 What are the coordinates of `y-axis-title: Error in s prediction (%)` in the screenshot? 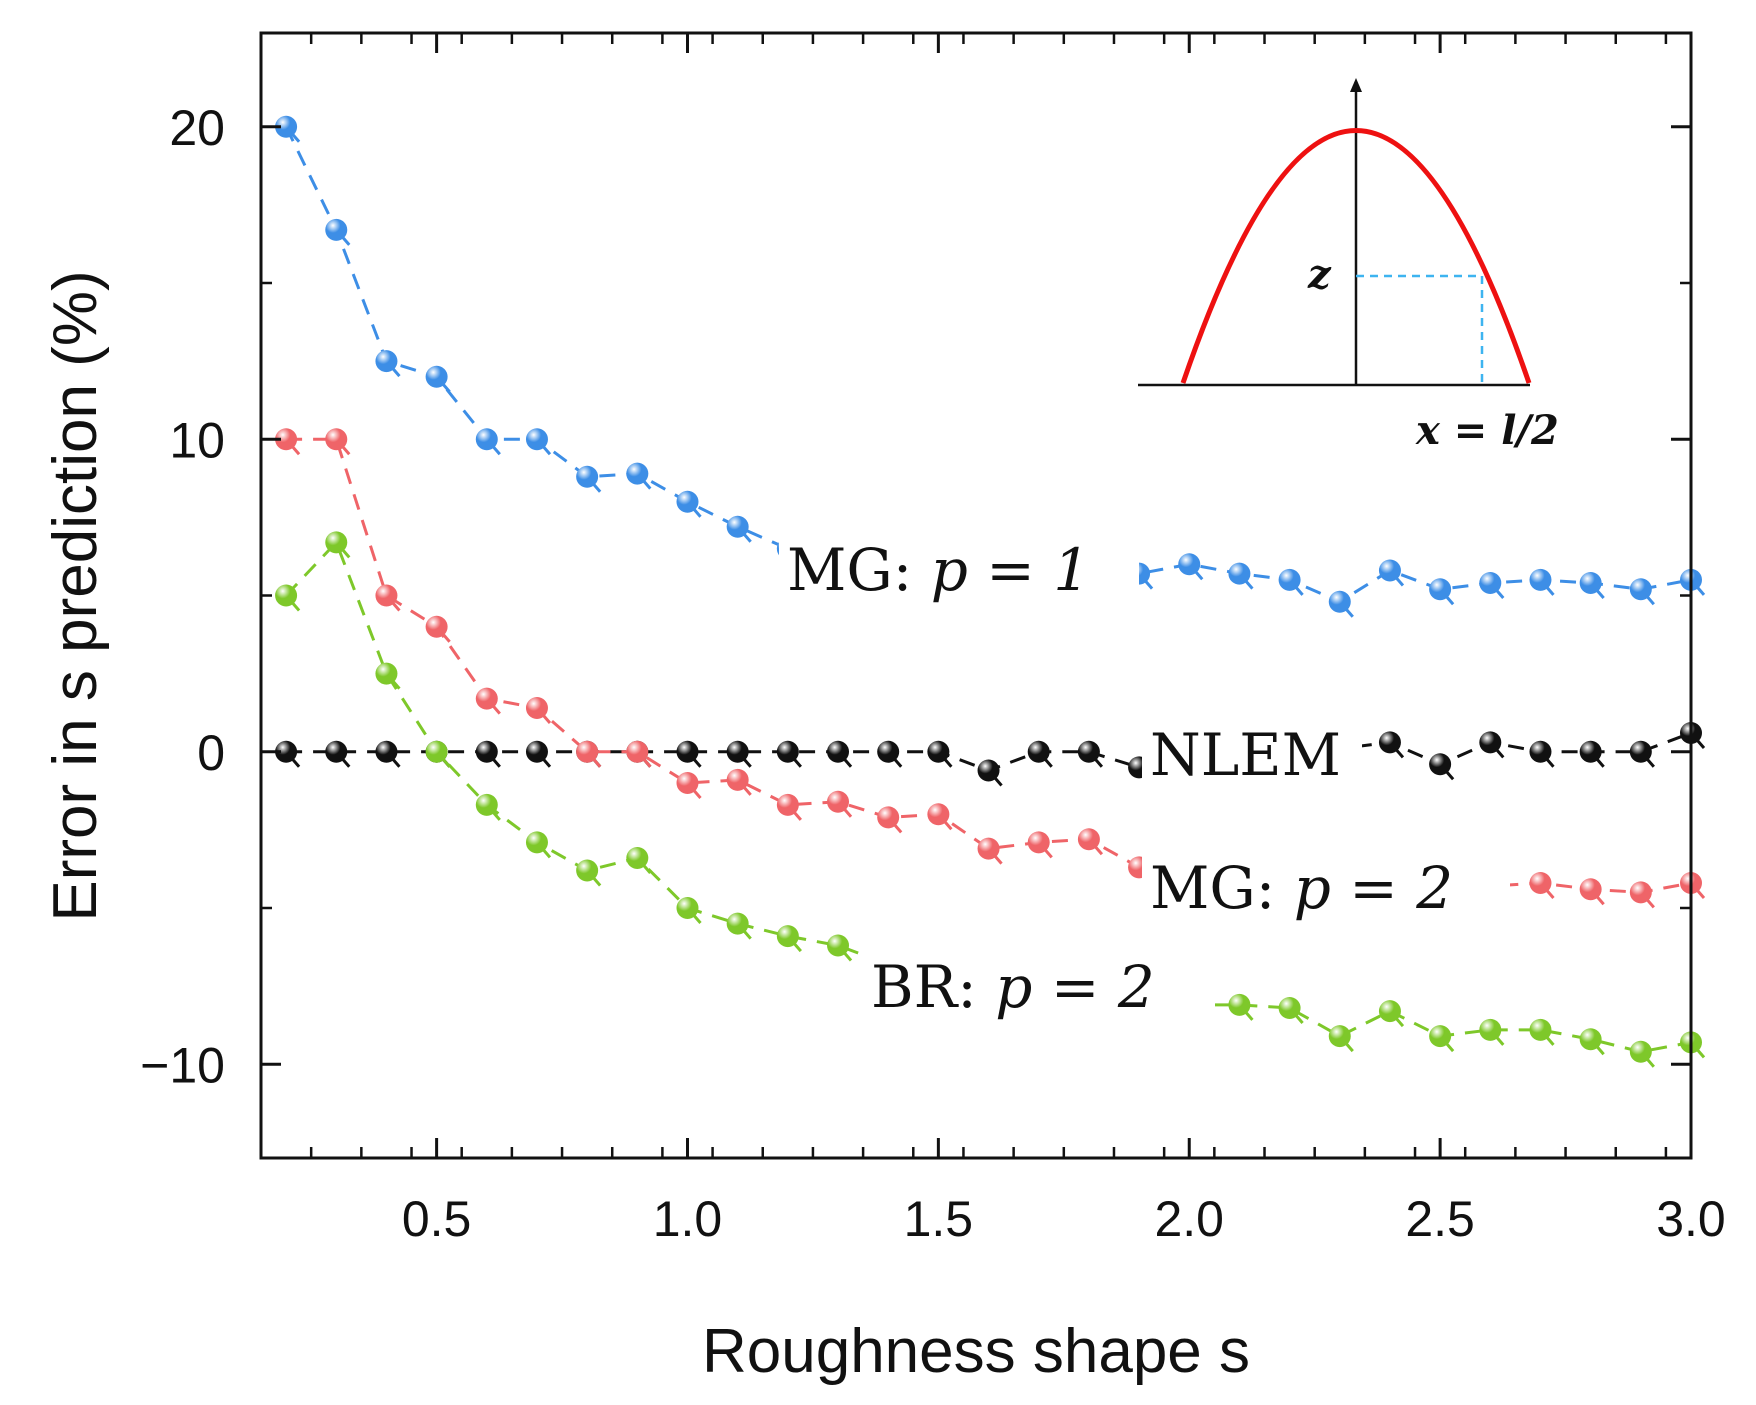 It's located at (75, 595).